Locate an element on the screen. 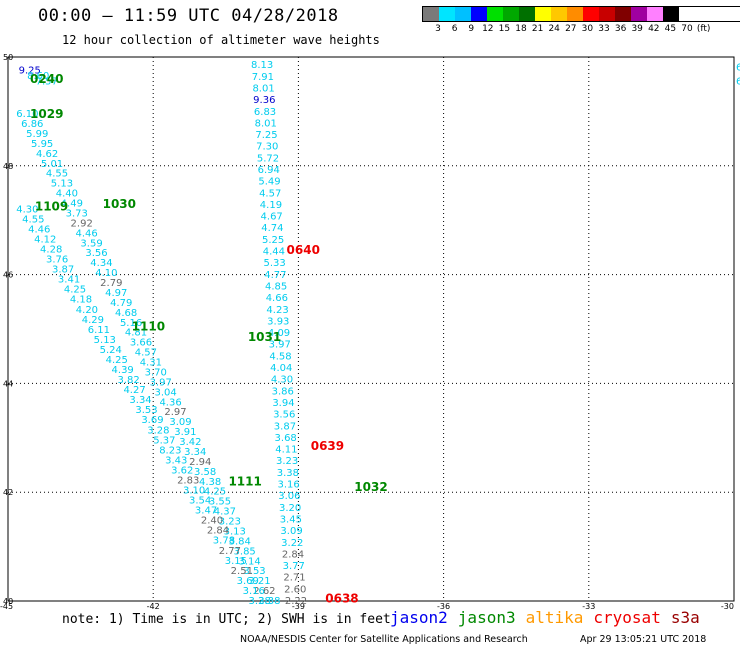 The image size is (740, 650). swh-value: 4.29 is located at coordinates (93, 320).